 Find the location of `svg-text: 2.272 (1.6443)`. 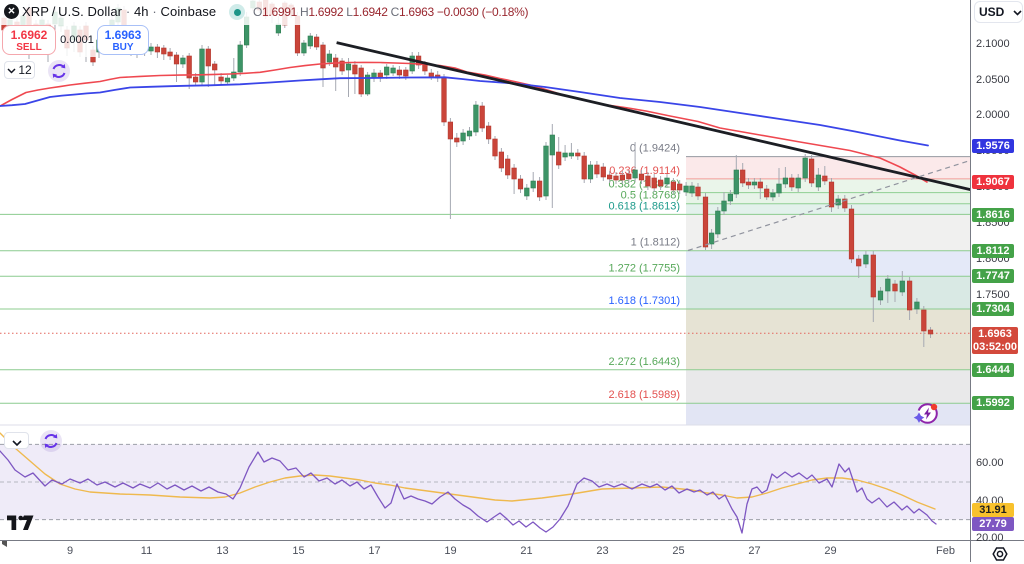

svg-text: 2.272 (1.6443) is located at coordinates (644, 362).